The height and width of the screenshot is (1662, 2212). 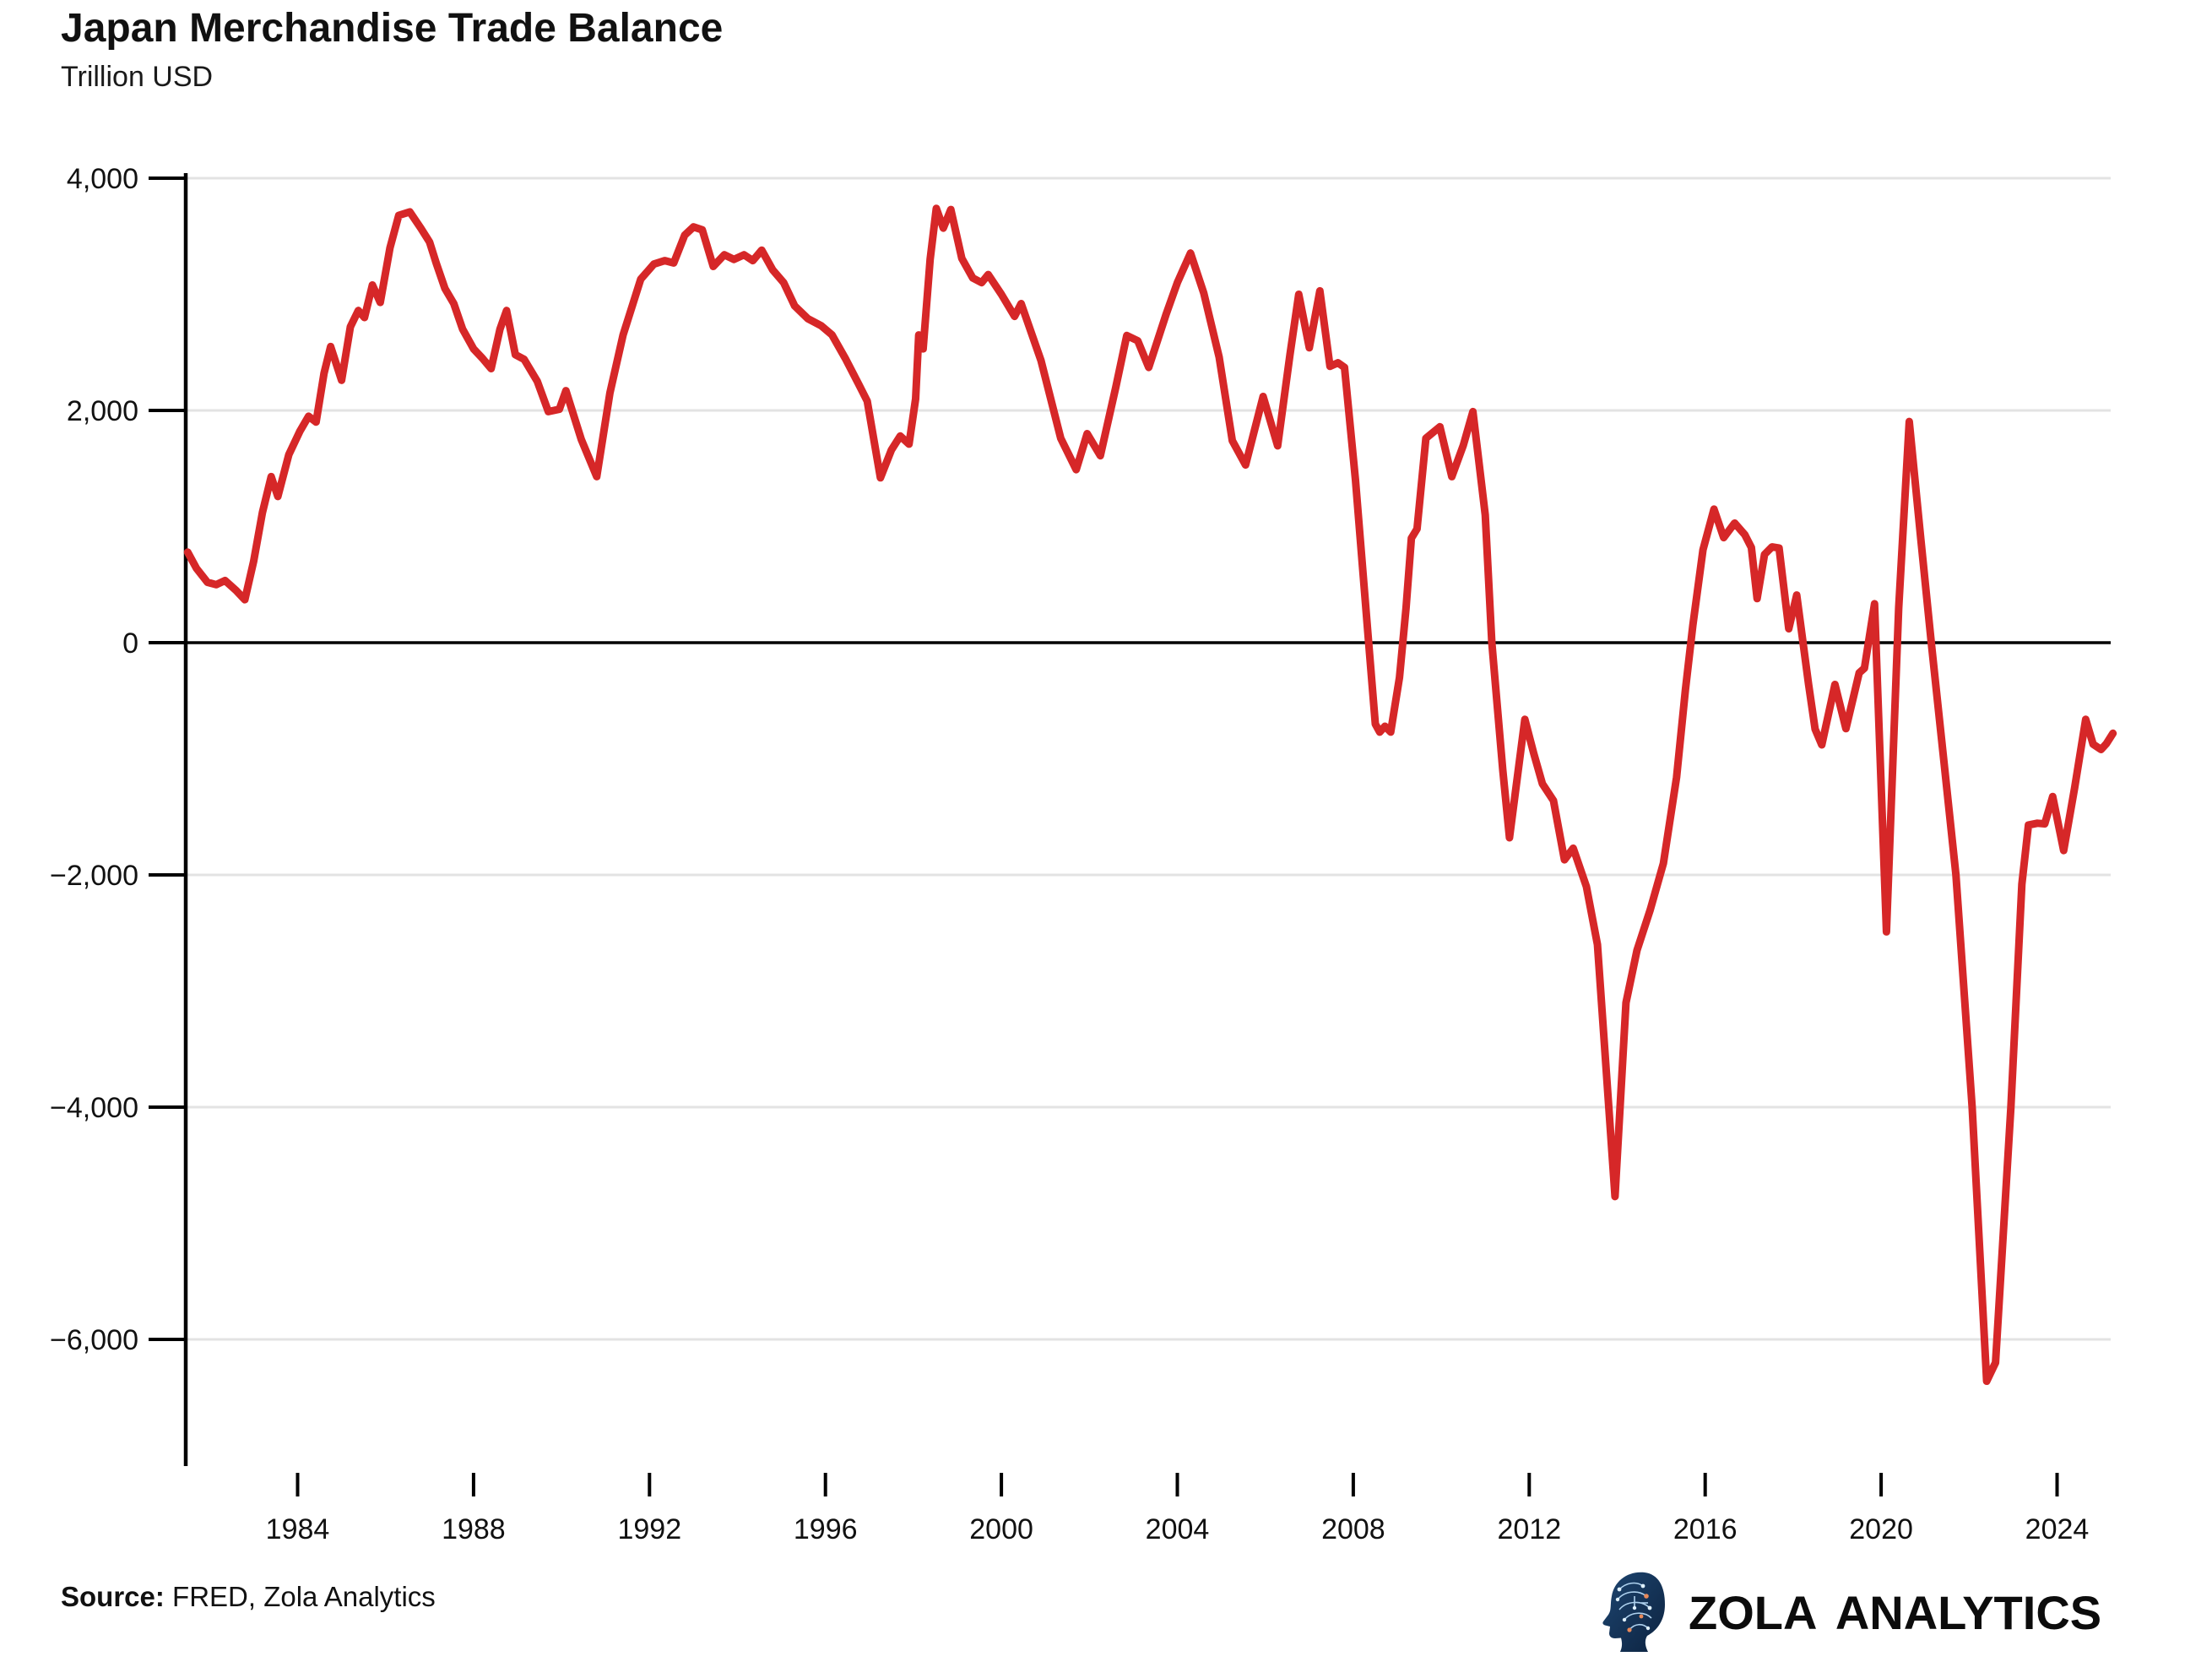 What do you see at coordinates (94, 876) in the screenshot?
I see `y-tick-label--2000: −2,000` at bounding box center [94, 876].